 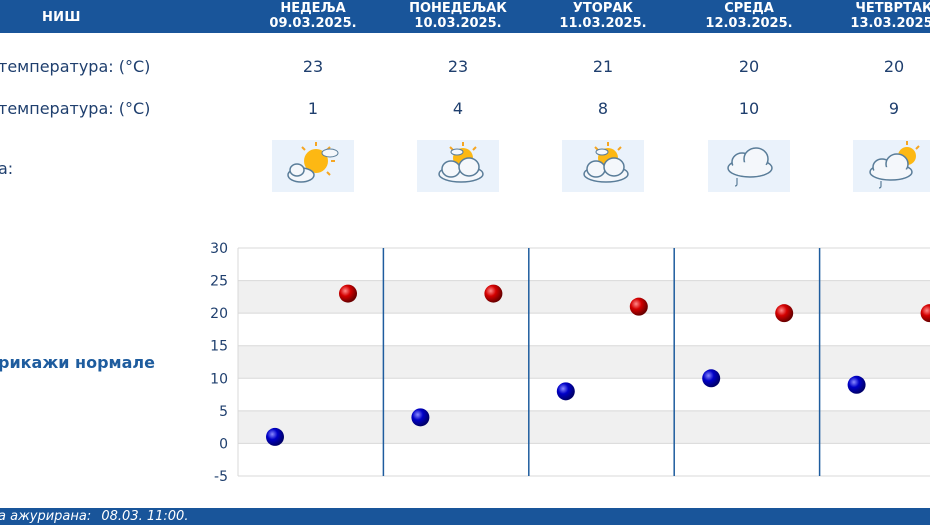 What do you see at coordinates (219, 249) in the screenshot?
I see `y-tick-label: 30` at bounding box center [219, 249].